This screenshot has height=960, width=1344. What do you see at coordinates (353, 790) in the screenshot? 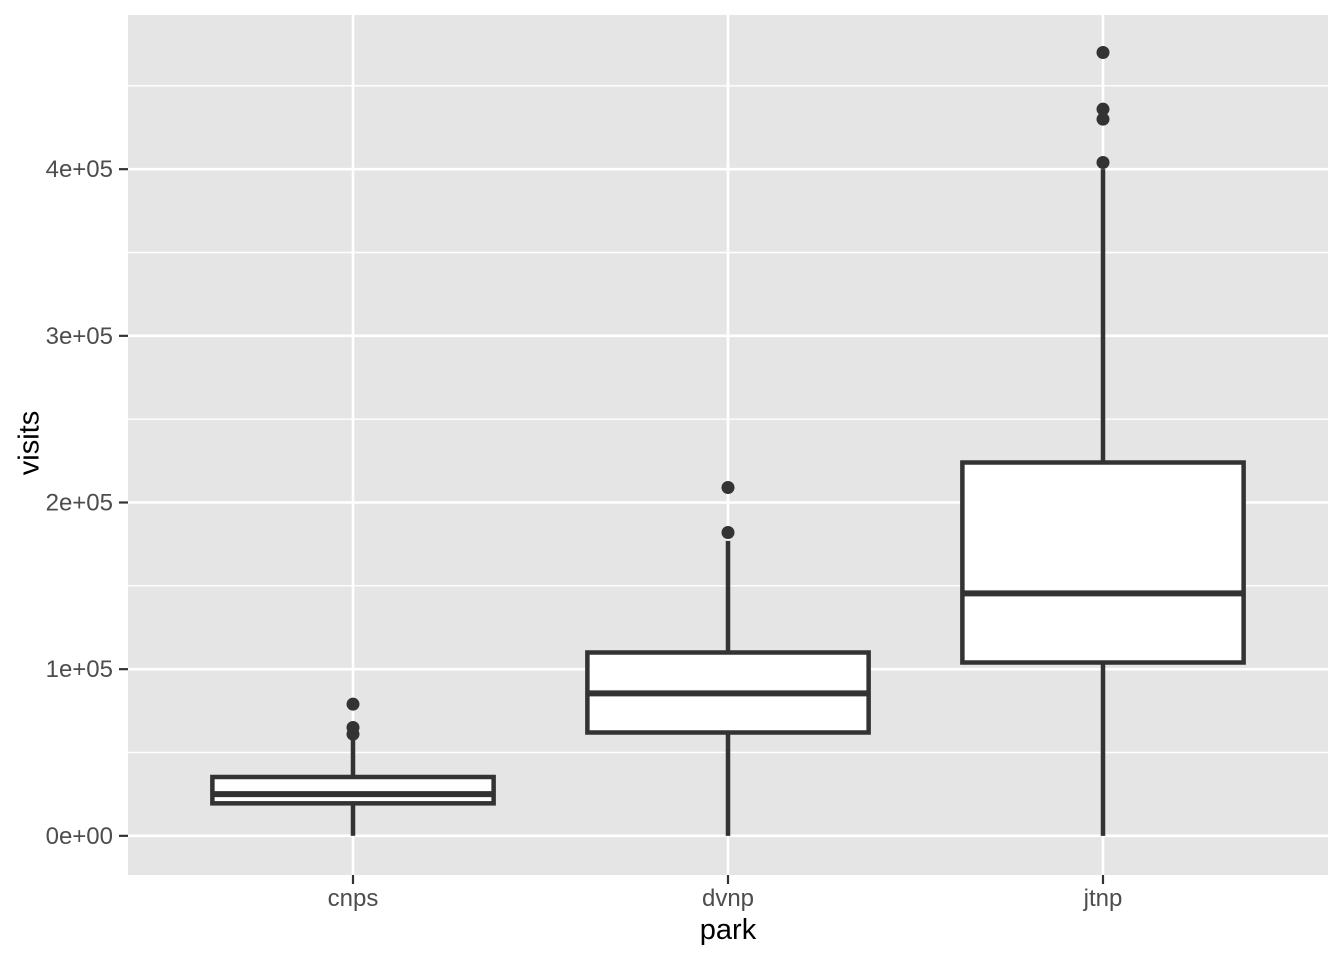
I see `box-cnps` at bounding box center [353, 790].